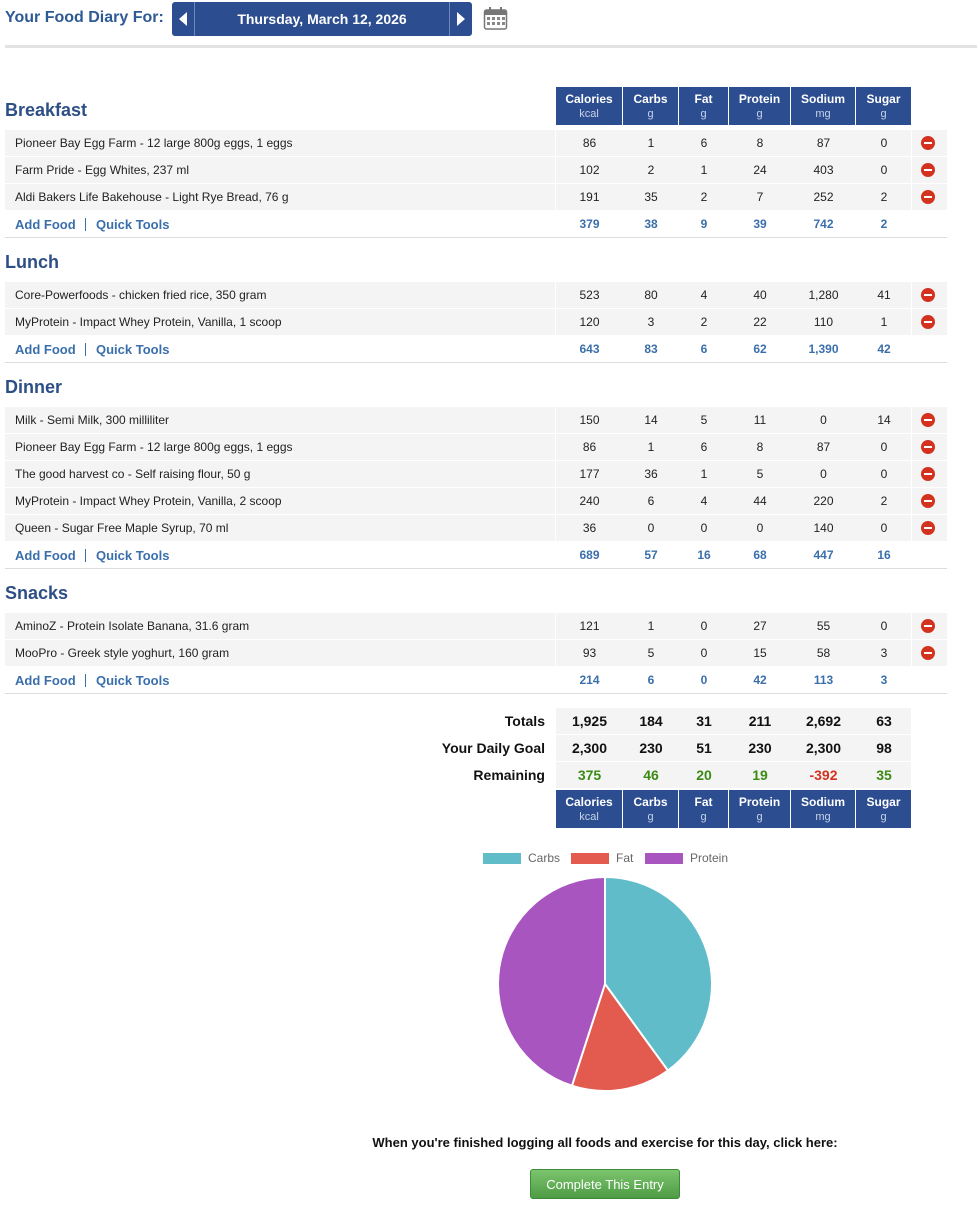  I want to click on cell-value: 16, so click(884, 555).